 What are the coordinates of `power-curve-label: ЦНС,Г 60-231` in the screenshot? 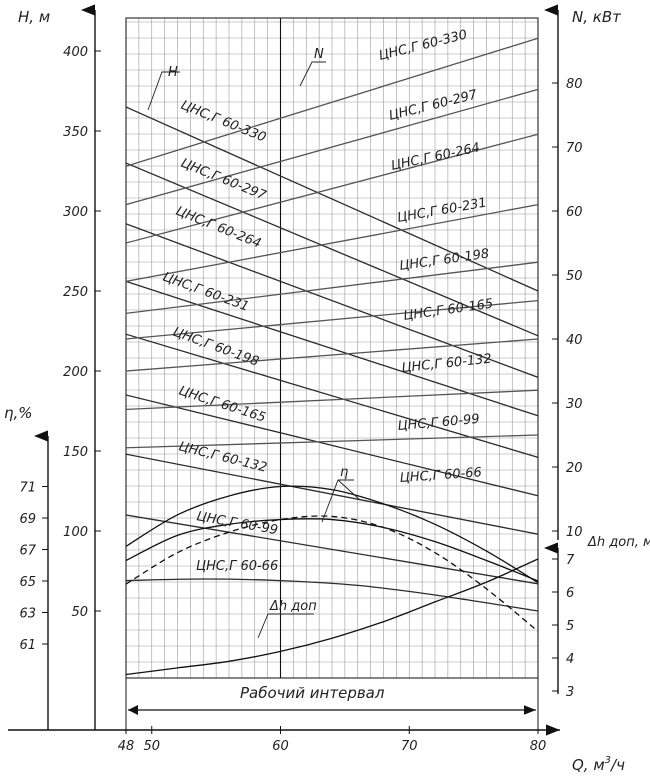 It's located at (442, 210).